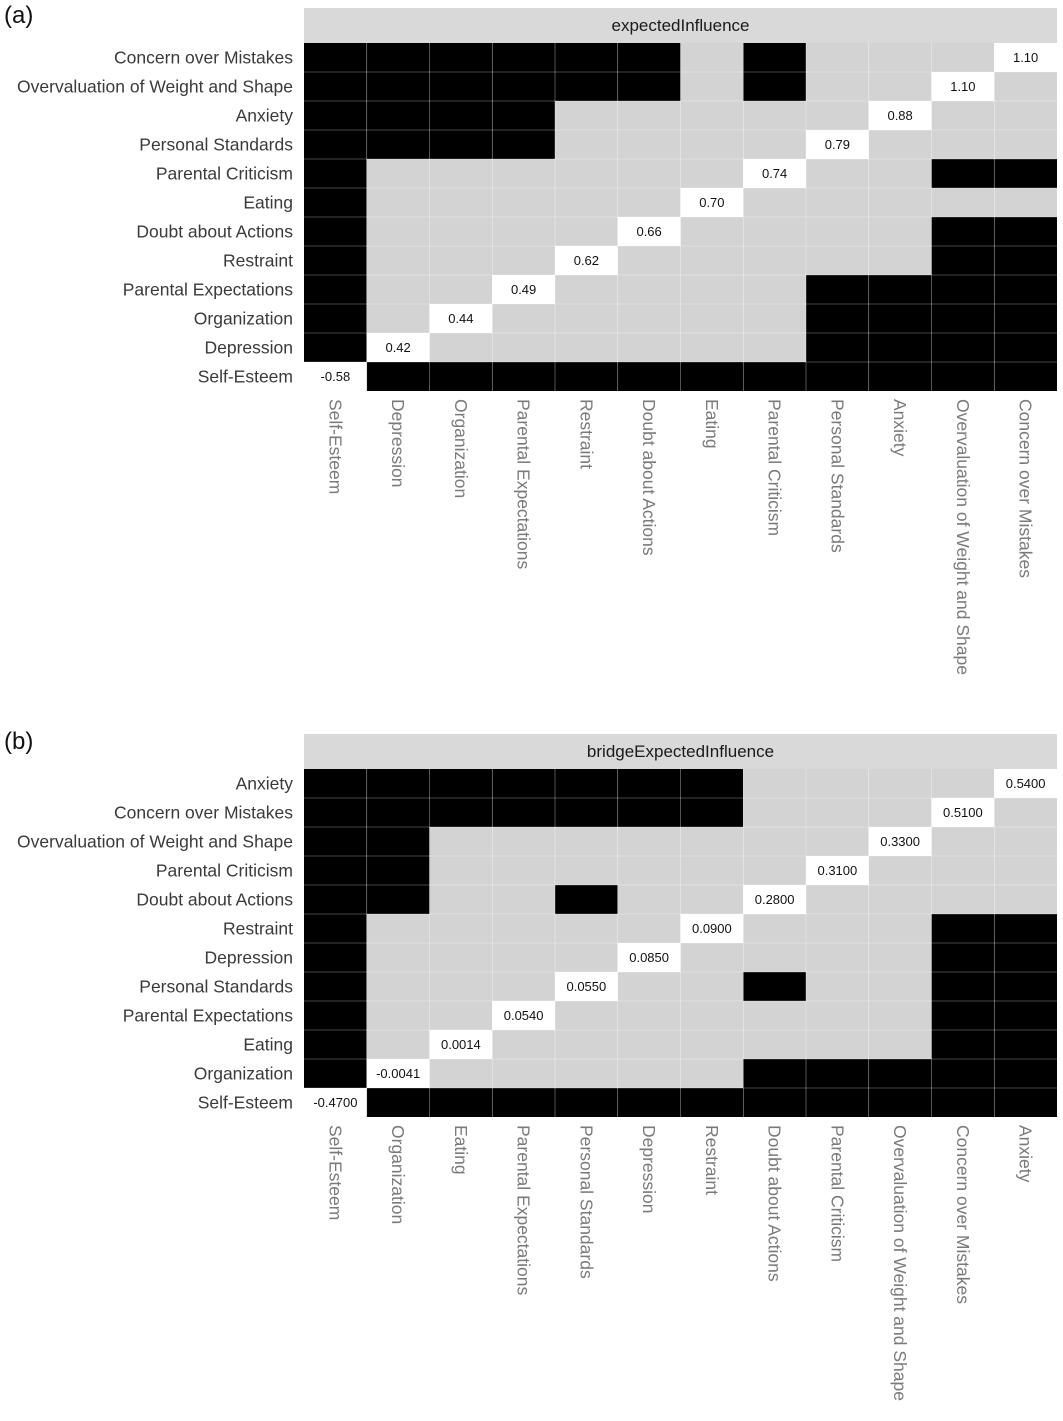 The width and height of the screenshot is (1063, 1421). What do you see at coordinates (243, 1074) in the screenshot?
I see `row-tick-label: Organization` at bounding box center [243, 1074].